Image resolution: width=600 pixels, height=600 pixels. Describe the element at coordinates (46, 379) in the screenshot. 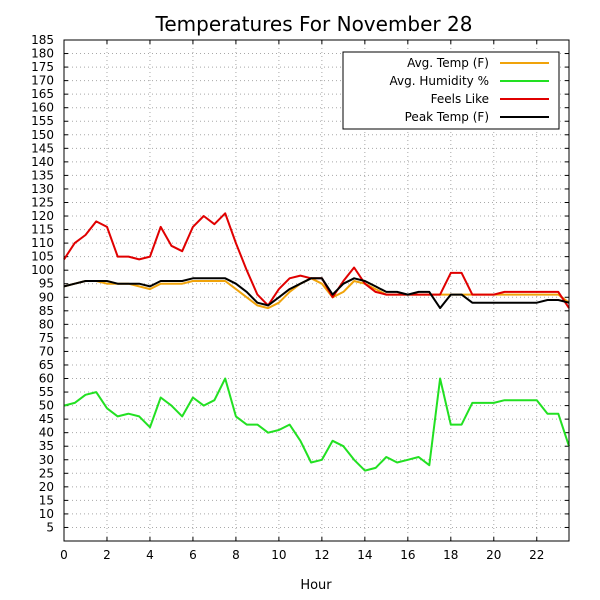

I see `y-tick-label: 60` at that location.